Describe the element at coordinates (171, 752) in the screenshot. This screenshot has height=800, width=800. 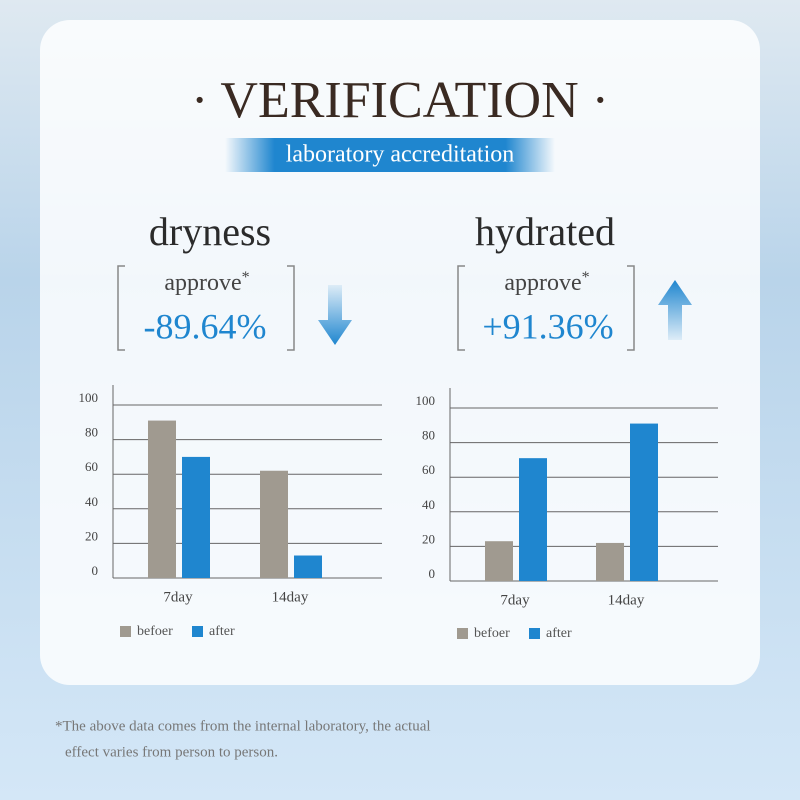
I see `footnote: effect varies from person to person.` at that location.